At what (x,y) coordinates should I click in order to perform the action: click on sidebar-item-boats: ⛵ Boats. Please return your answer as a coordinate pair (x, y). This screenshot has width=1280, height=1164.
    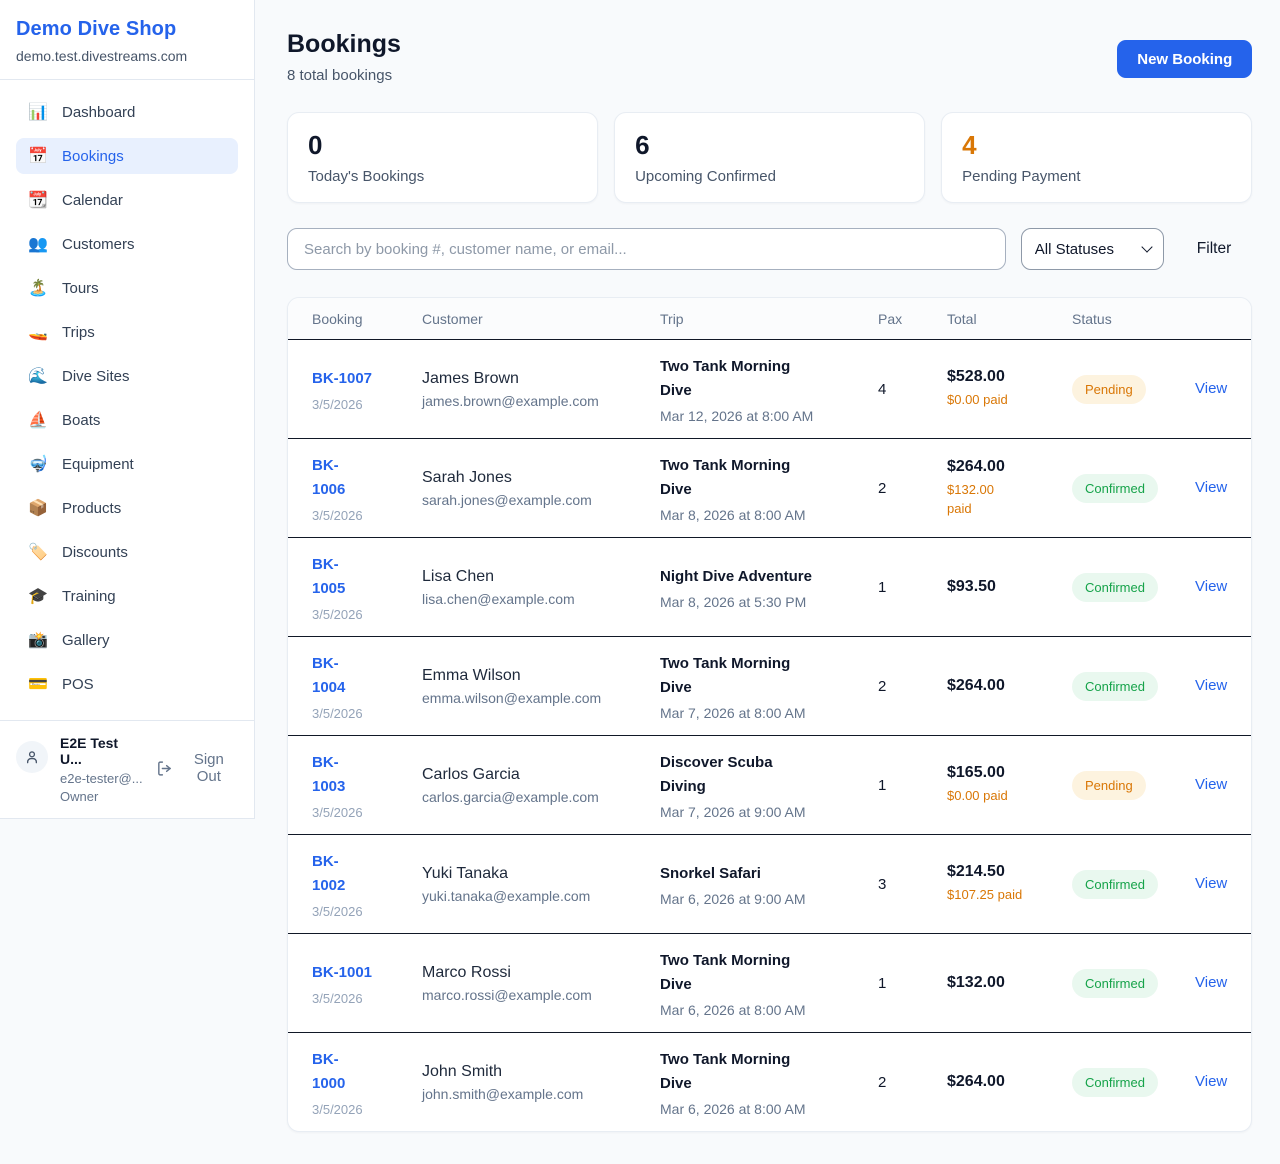
    Looking at the image, I should click on (64, 420).